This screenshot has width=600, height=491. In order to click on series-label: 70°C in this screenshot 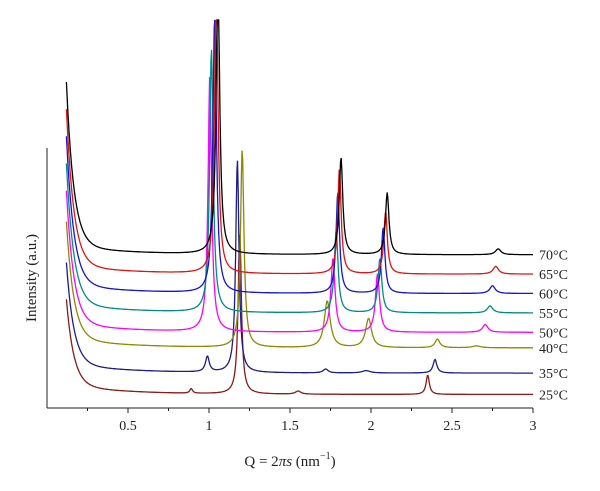, I will do `click(553, 256)`.